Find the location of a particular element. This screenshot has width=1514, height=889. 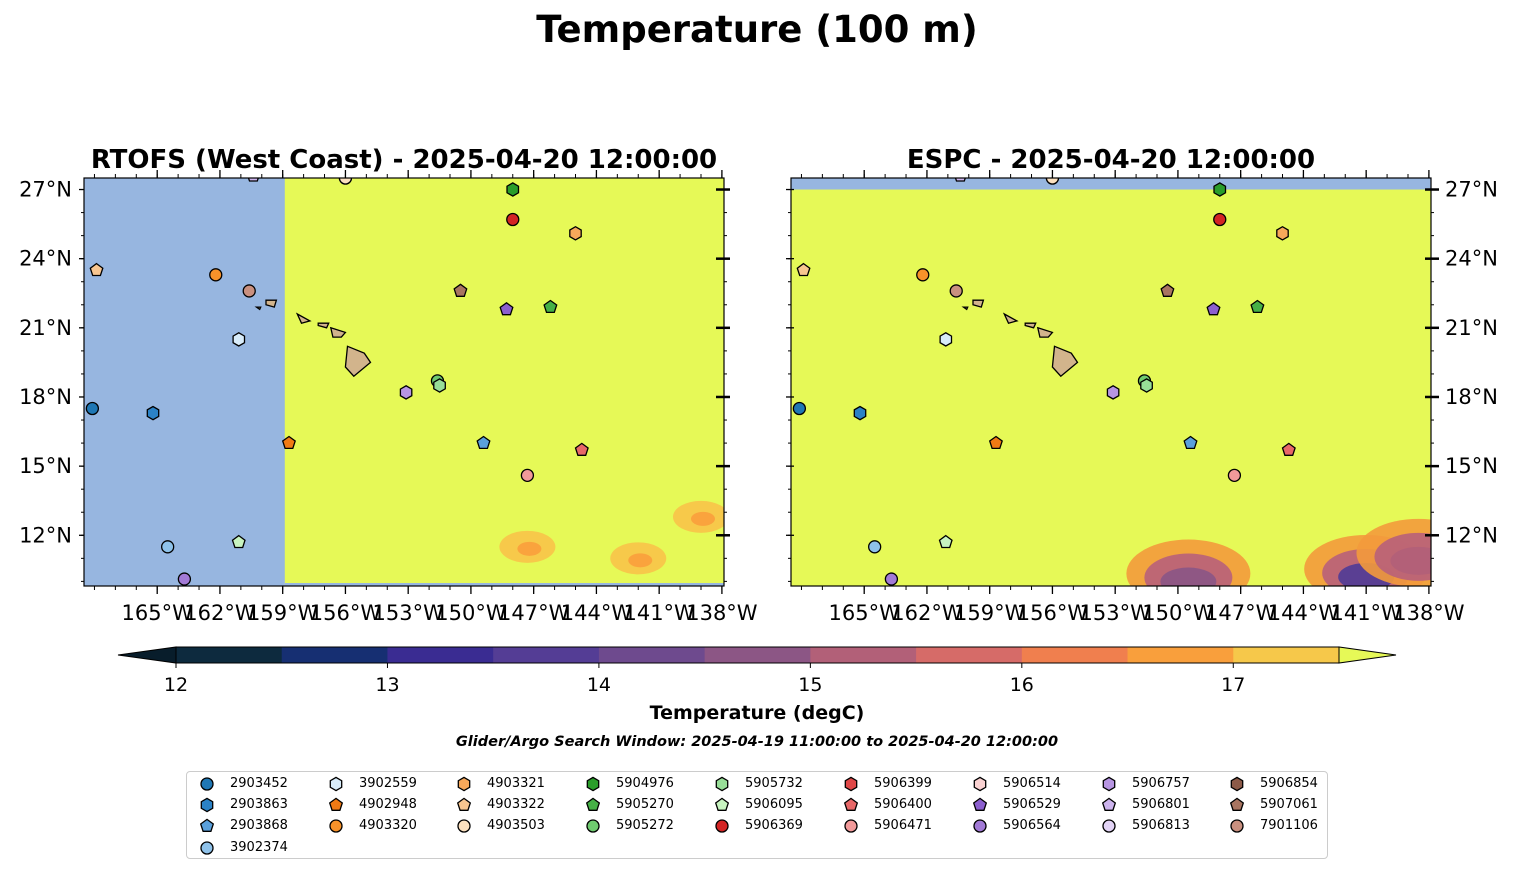

legend-label: 4903320 is located at coordinates (388, 826).